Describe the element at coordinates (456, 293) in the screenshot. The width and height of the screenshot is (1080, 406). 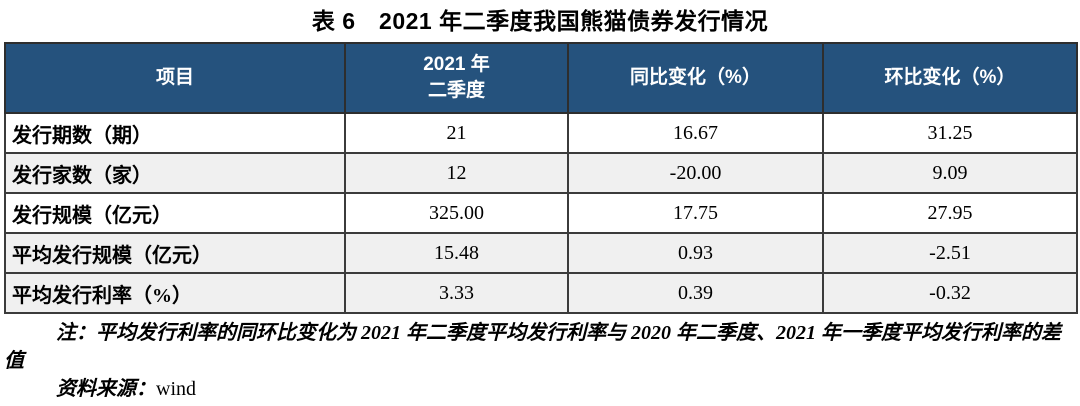
I see `cell-q2-value: 3.33` at that location.